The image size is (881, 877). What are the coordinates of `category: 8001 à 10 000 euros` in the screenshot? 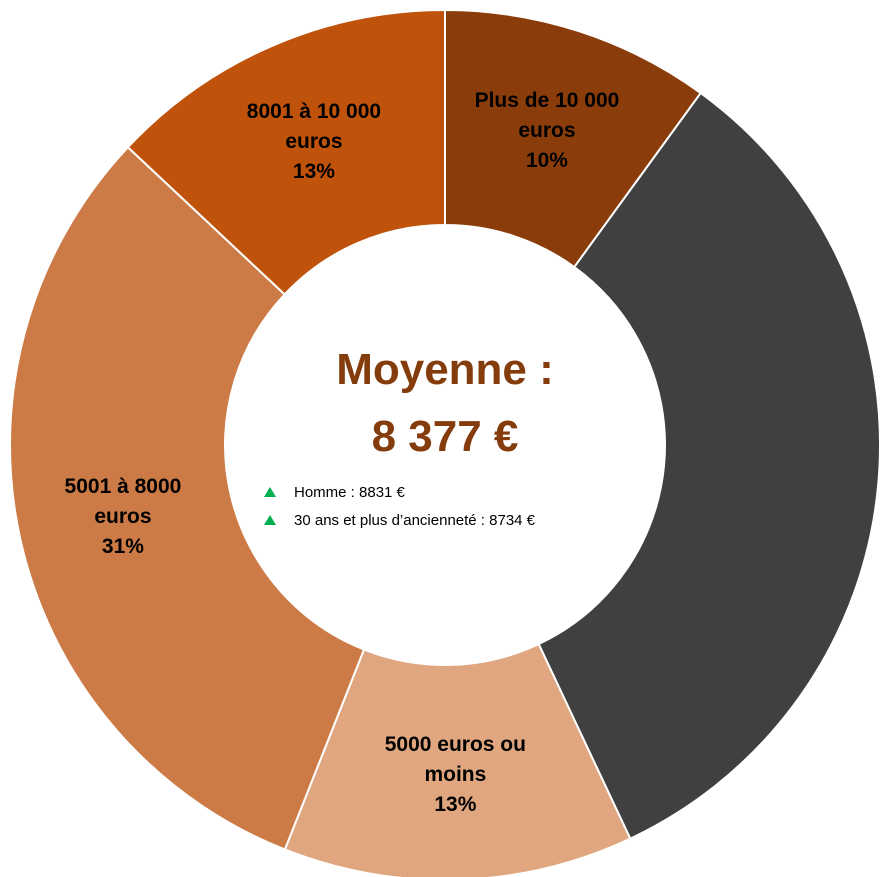 It's located at (314, 127).